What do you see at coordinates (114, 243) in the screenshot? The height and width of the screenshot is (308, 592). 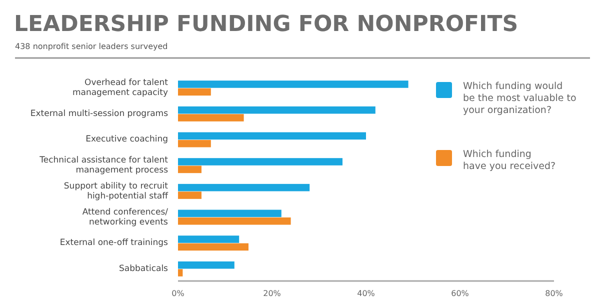 I see `y-tick-label: External one-off trainings` at bounding box center [114, 243].